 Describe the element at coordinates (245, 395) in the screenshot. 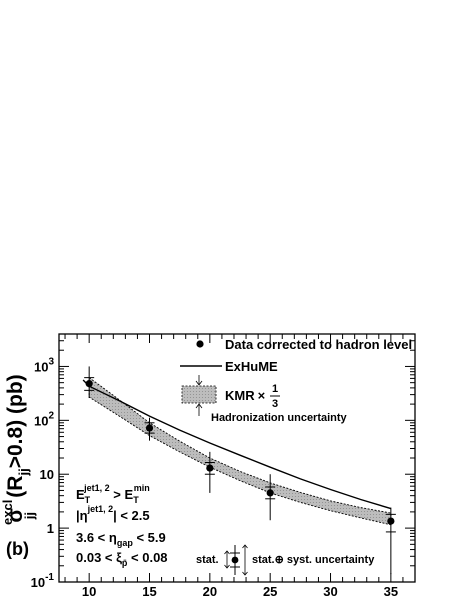

I see `legend-kmr-label: KMR ×` at that location.